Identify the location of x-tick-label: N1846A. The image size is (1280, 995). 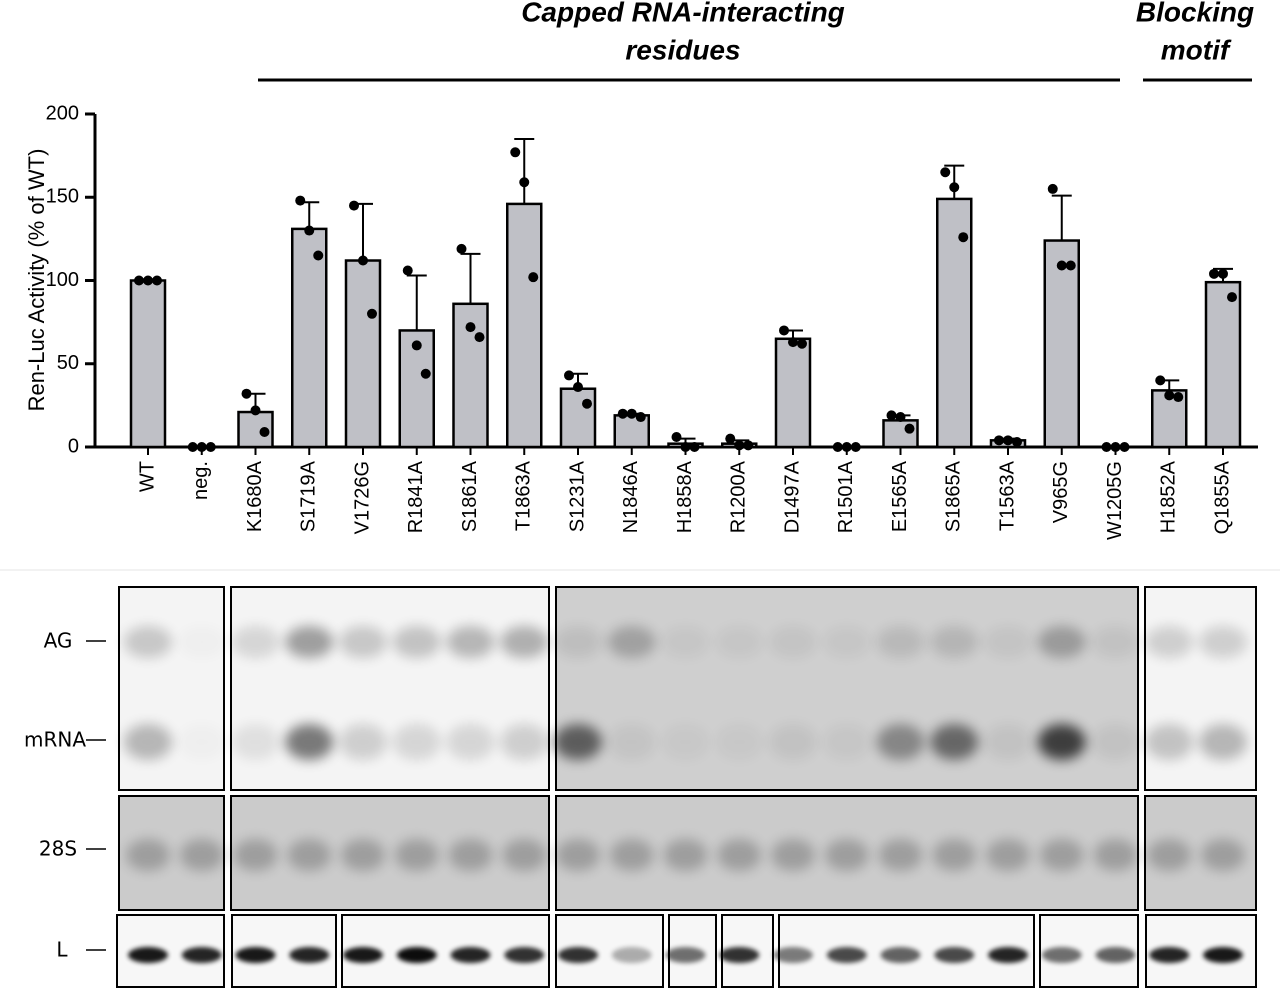
(631, 496).